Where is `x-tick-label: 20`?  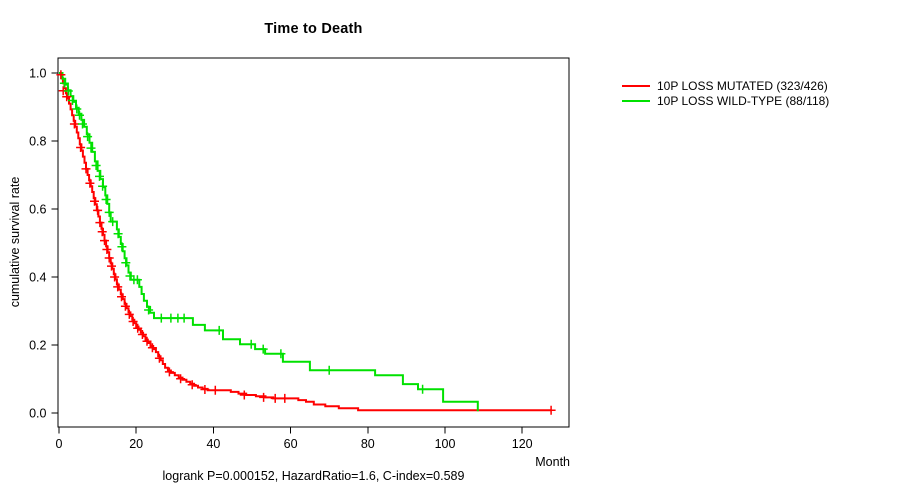
x-tick-label: 20 is located at coordinates (136, 444).